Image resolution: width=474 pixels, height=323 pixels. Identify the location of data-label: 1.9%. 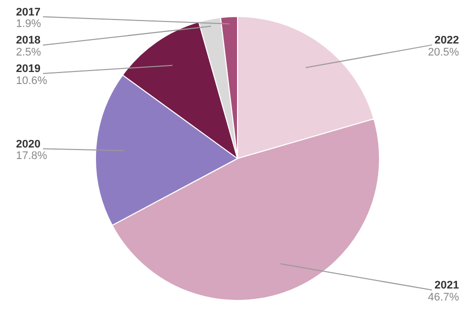
(29, 24).